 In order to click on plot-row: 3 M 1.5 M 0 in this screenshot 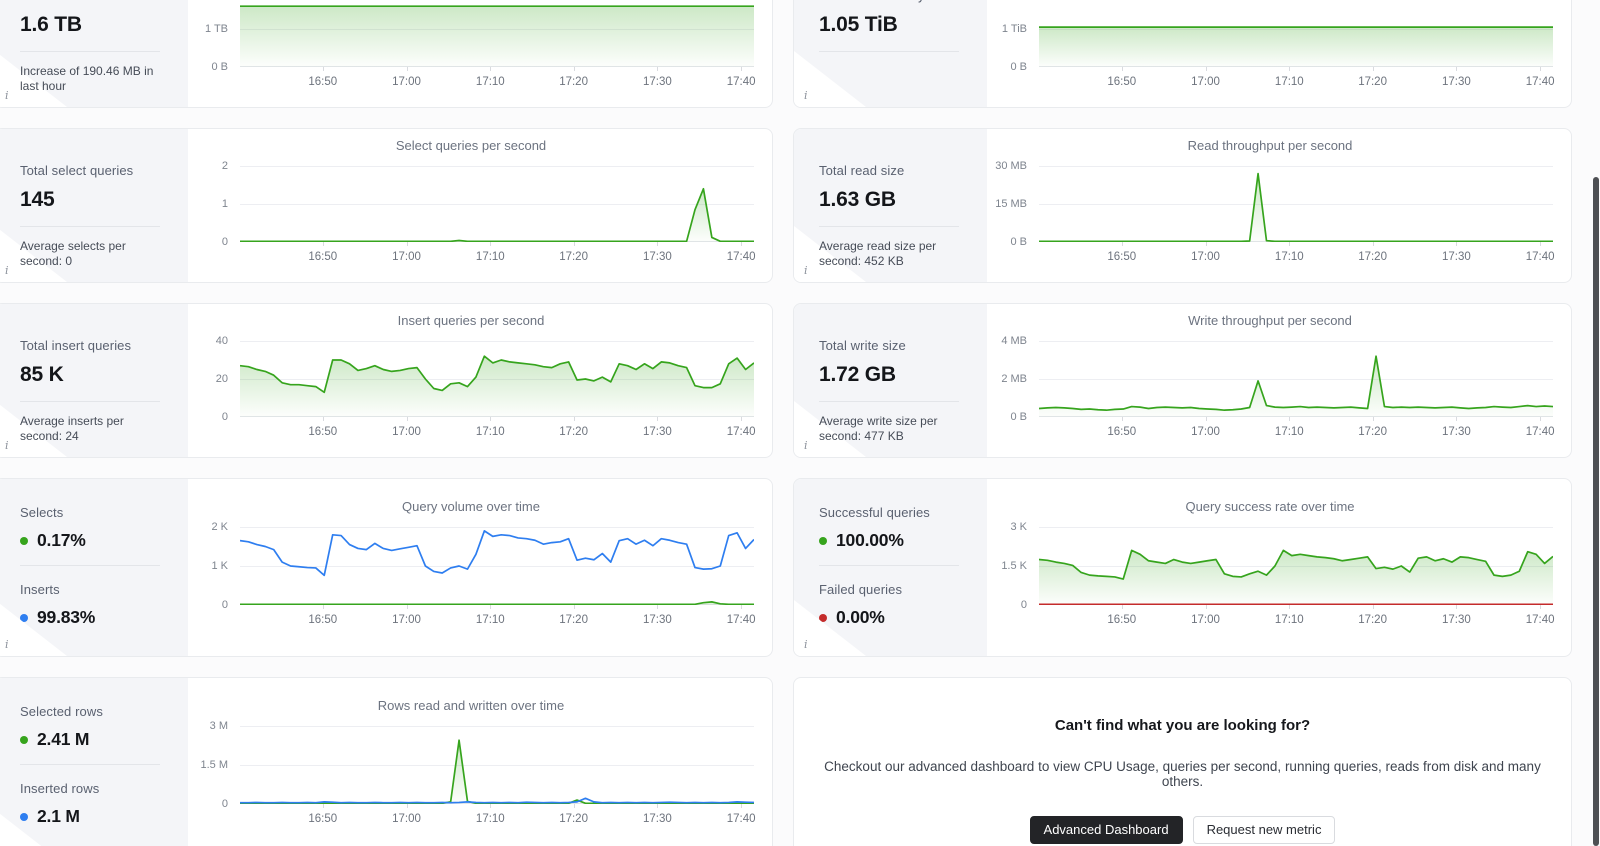, I will do `click(471, 765)`.